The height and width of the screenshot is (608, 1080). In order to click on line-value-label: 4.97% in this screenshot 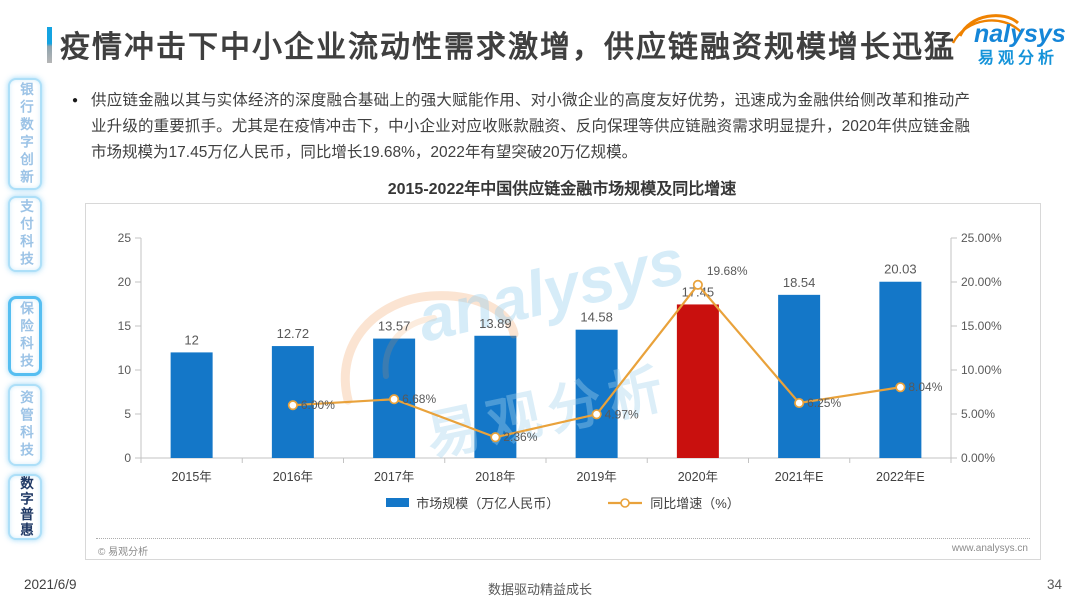, I will do `click(622, 414)`.